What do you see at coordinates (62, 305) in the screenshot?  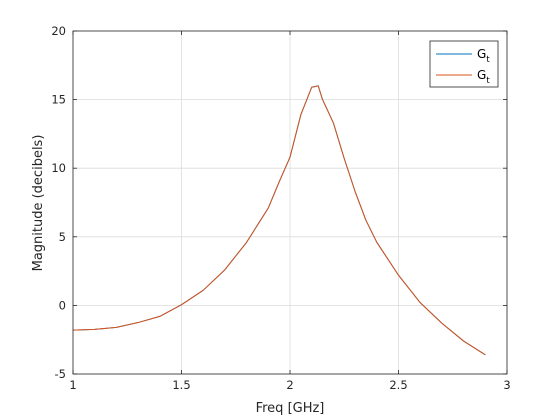 I see `y-tick-label: 0` at bounding box center [62, 305].